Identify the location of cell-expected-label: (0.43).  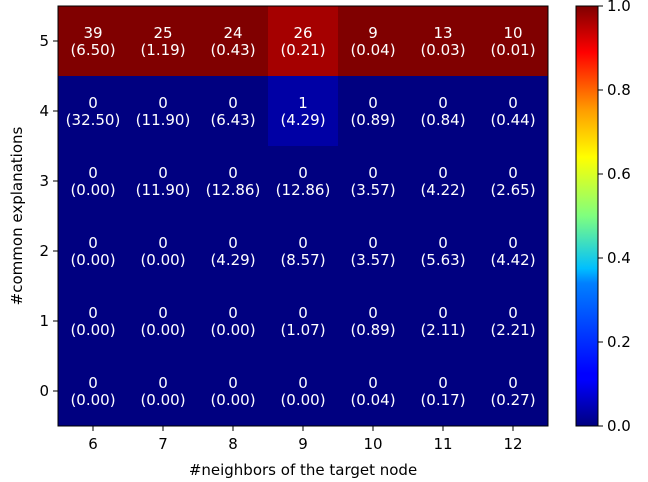
(232, 50).